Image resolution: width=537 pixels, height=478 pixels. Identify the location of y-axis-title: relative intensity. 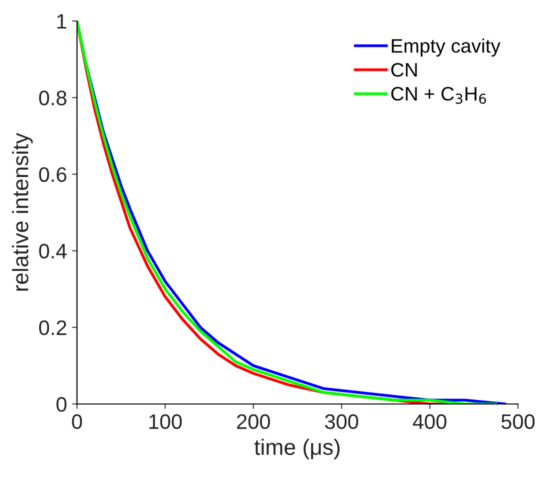
(22, 211).